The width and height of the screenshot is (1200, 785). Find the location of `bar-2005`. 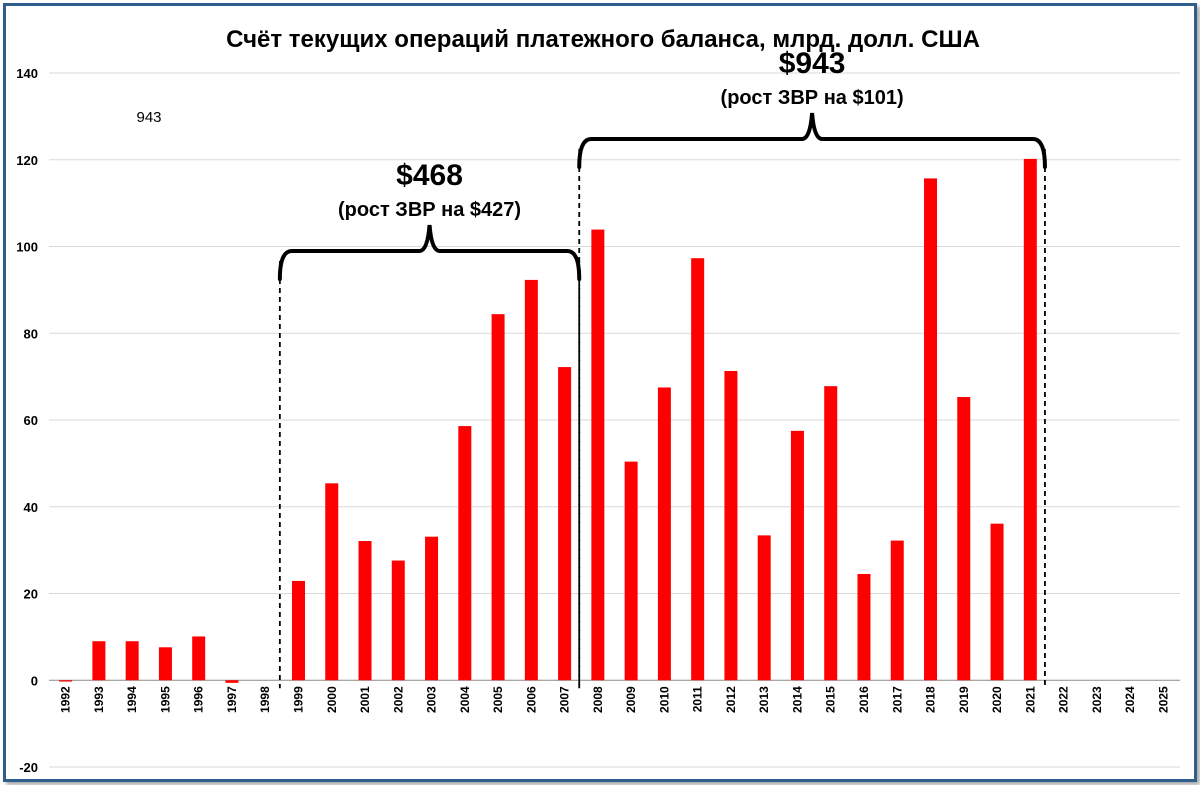

bar-2005 is located at coordinates (498, 497).